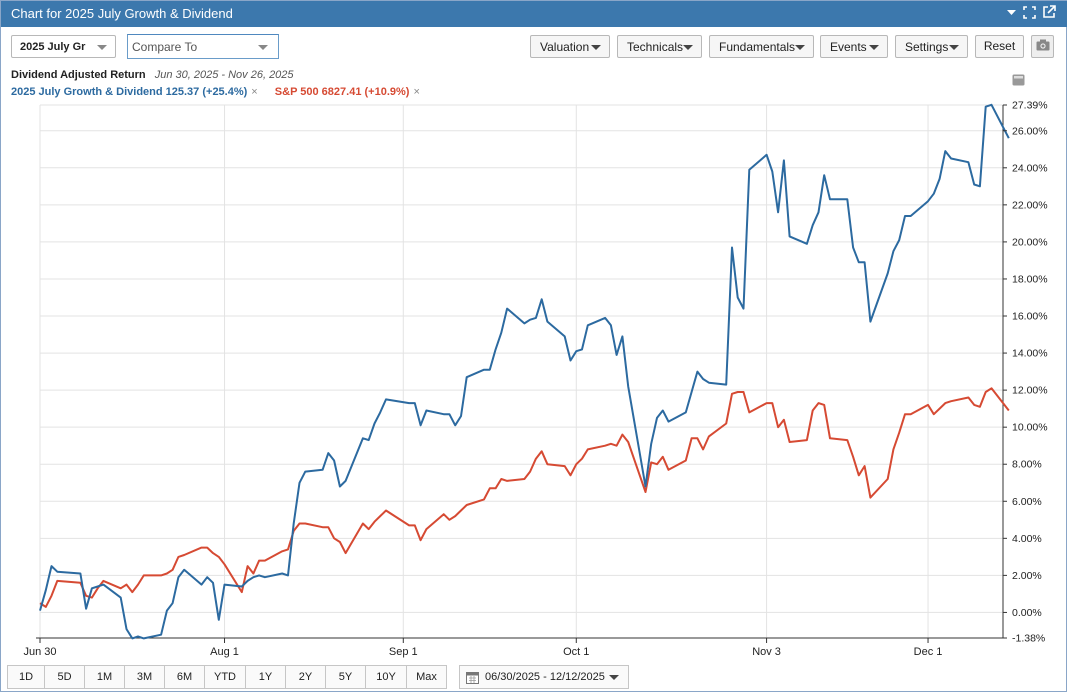 The image size is (1067, 692). Describe the element at coordinates (39, 652) in the screenshot. I see `x-tick-label: Jun 30` at that location.